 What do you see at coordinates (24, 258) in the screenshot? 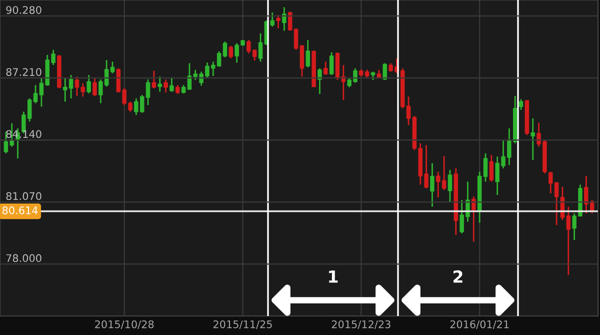
I see `y-tick-label: 78.000` at bounding box center [24, 258].